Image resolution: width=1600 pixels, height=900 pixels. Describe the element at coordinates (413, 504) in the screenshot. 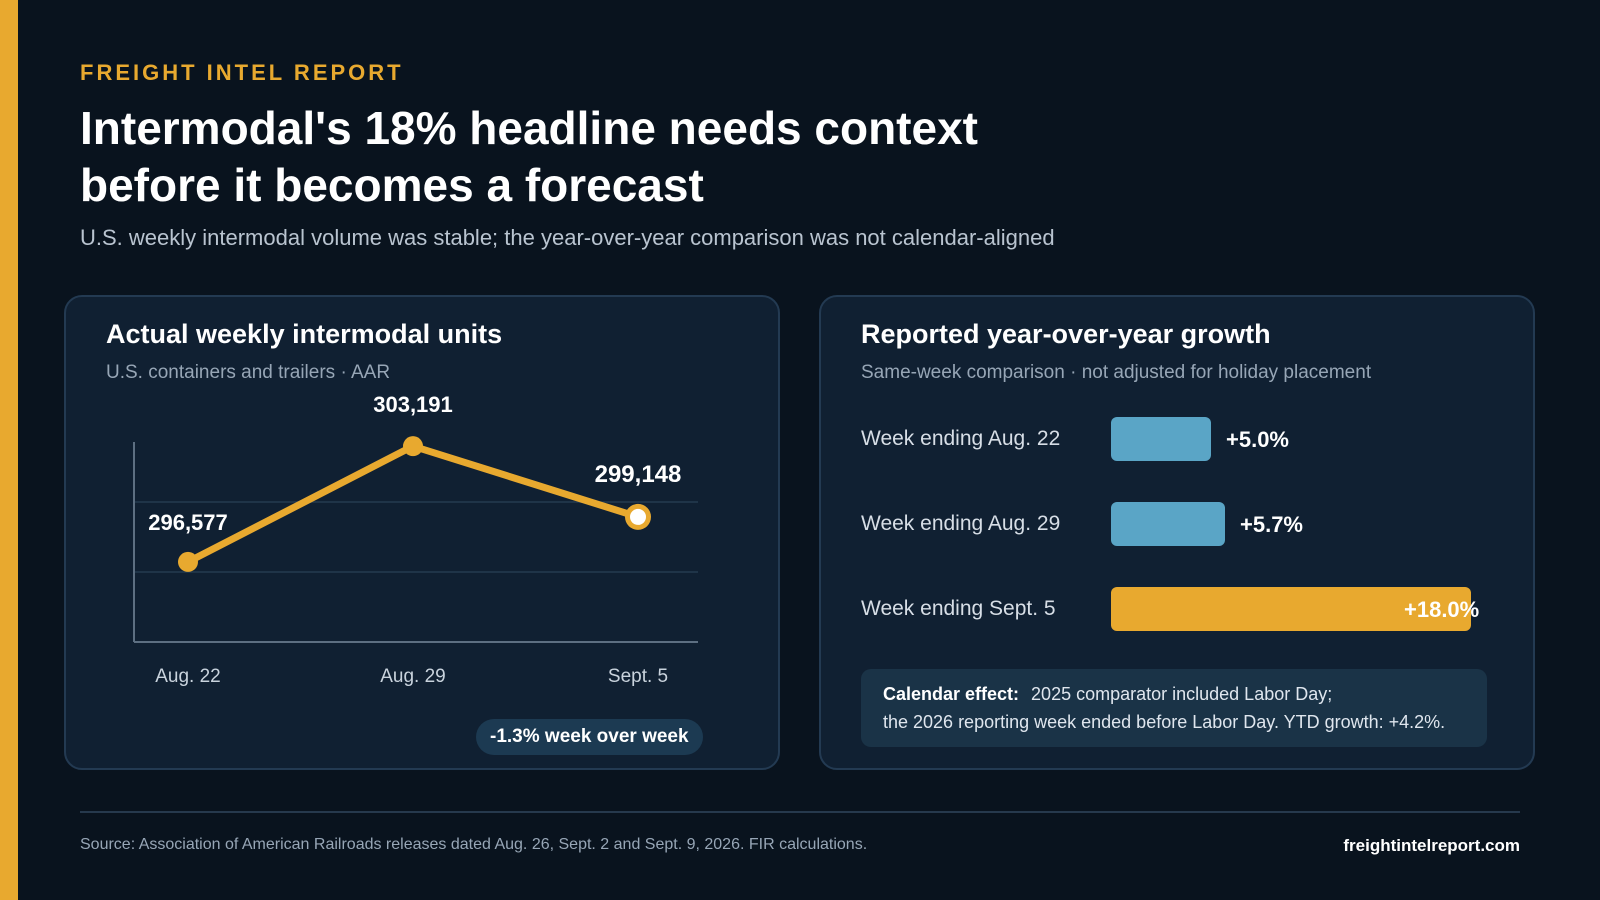

I see `series-line` at that location.